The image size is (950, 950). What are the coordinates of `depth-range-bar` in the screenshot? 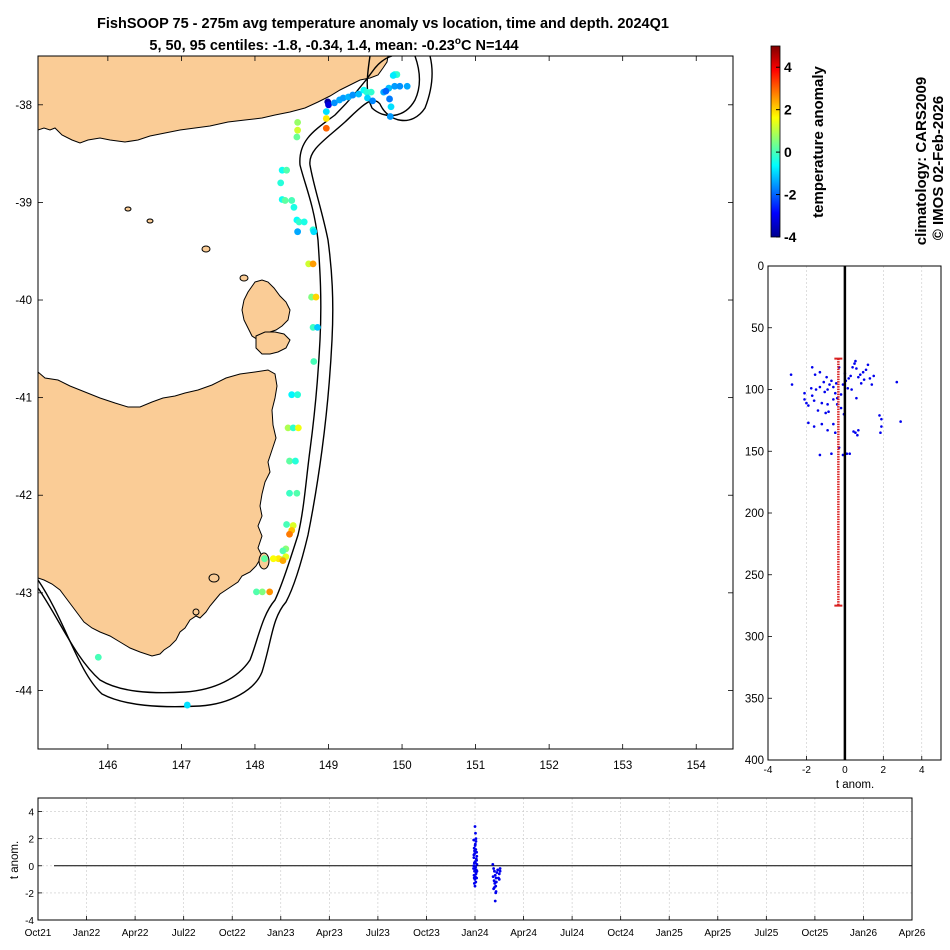 It's located at (838, 482).